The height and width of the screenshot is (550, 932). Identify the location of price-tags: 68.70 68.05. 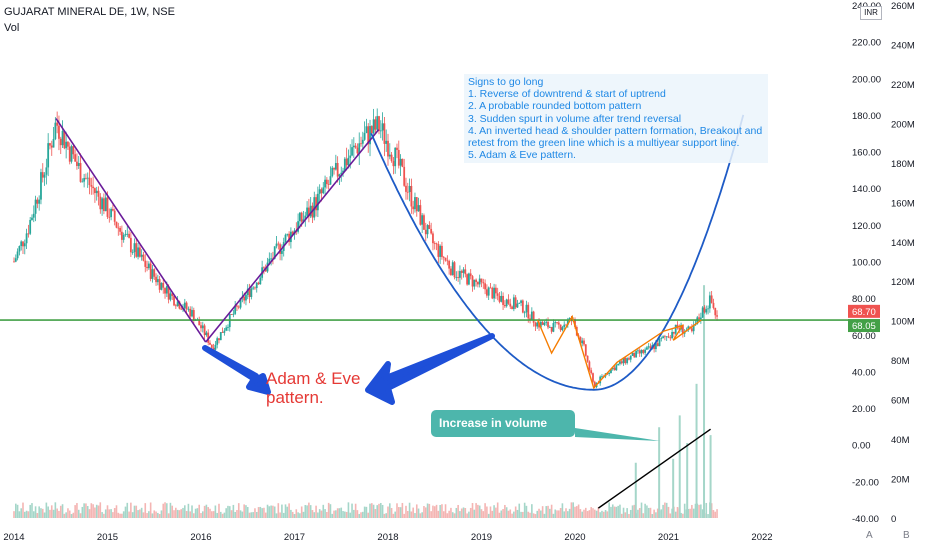
(864, 318).